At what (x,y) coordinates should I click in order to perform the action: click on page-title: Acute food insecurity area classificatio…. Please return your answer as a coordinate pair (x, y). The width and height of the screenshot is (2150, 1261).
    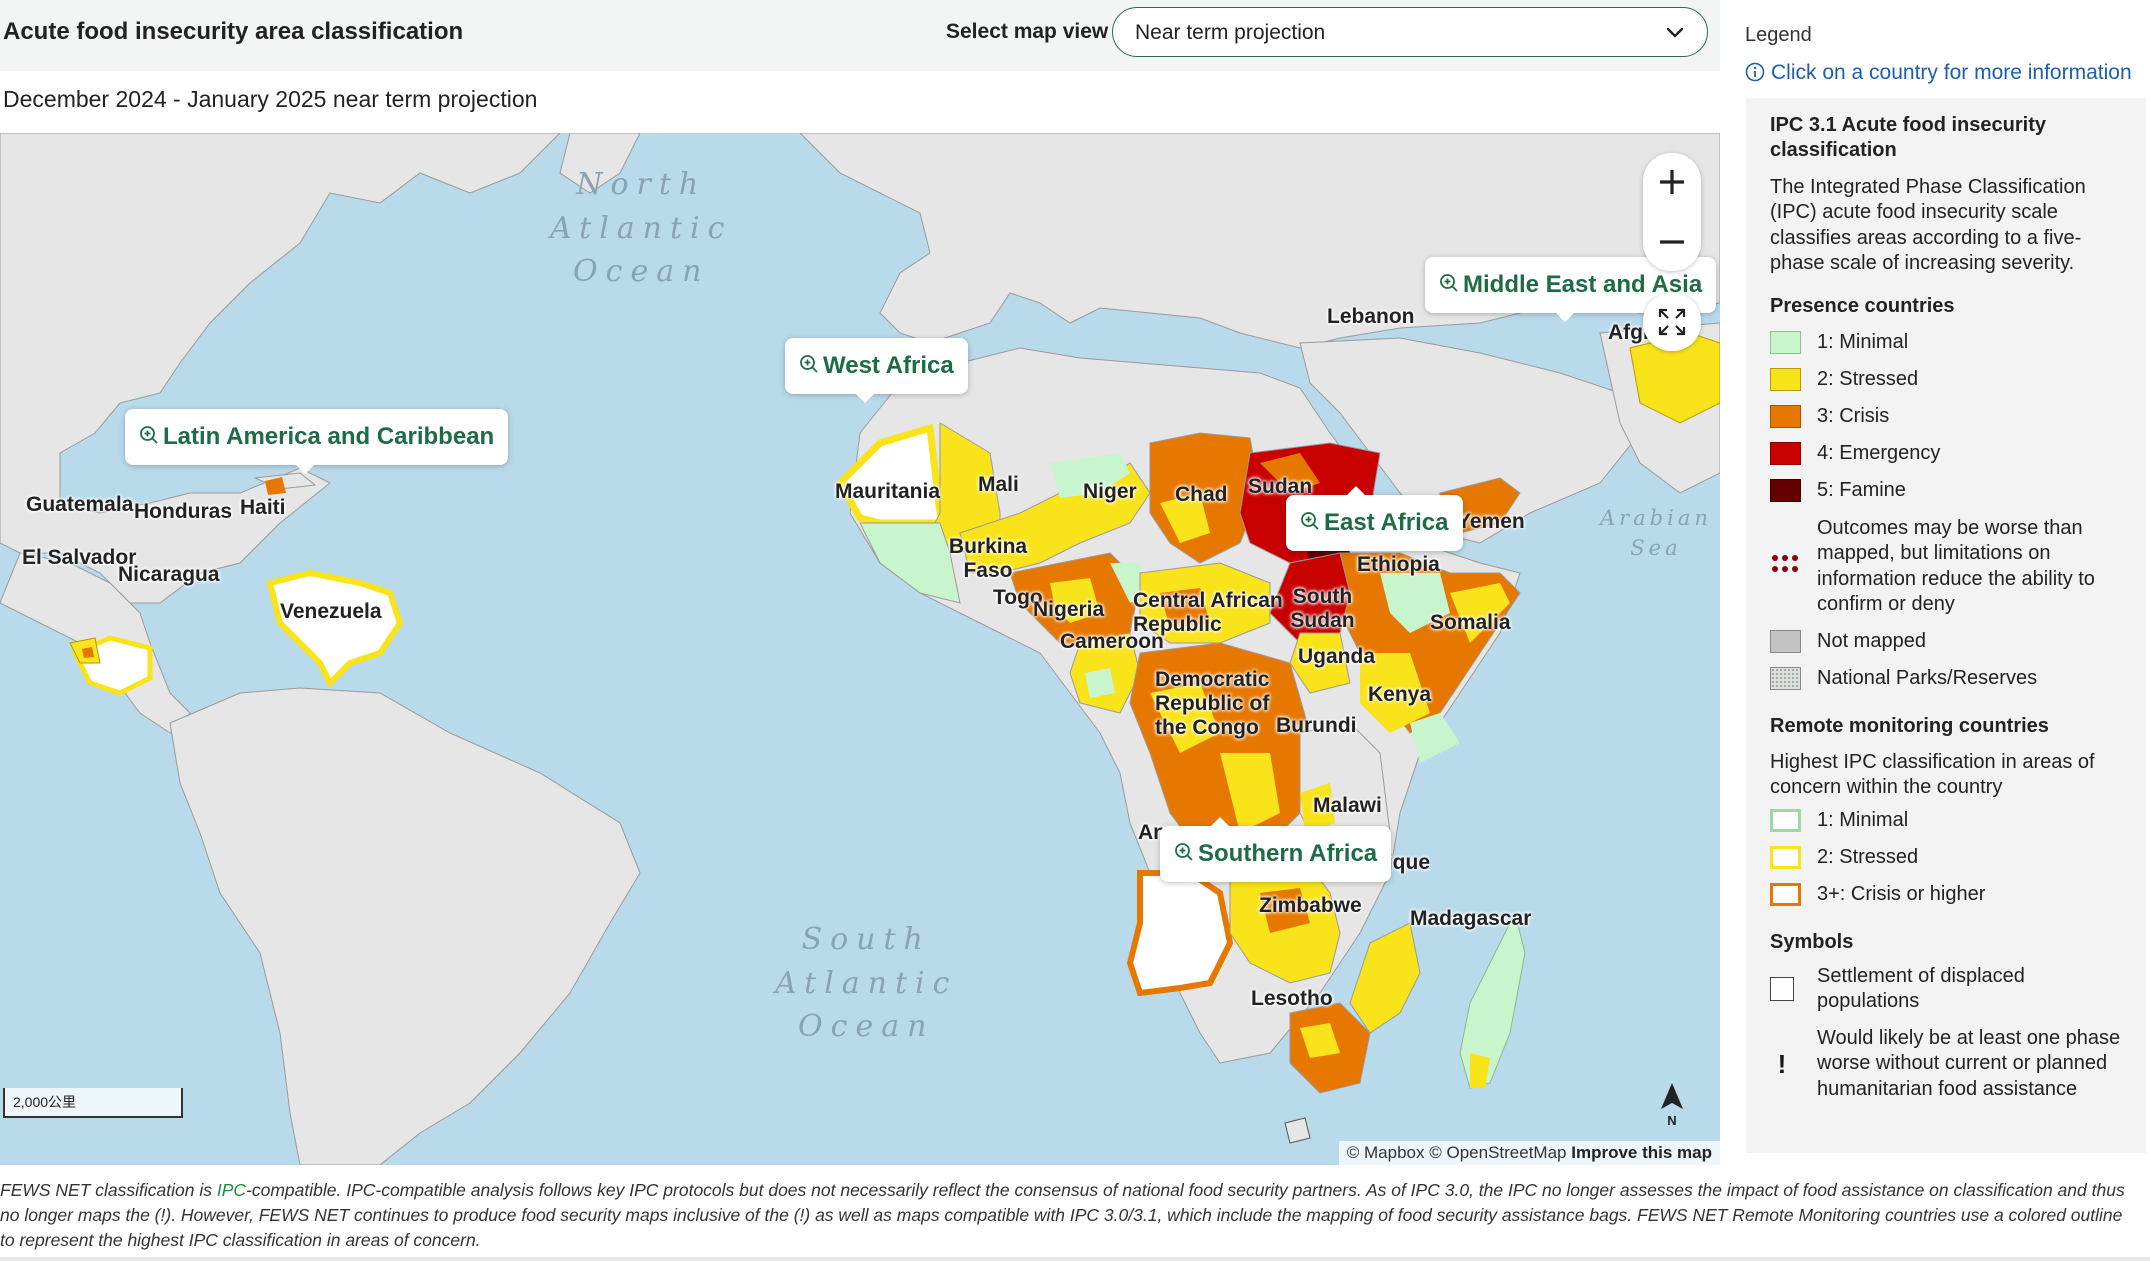
    Looking at the image, I should click on (233, 31).